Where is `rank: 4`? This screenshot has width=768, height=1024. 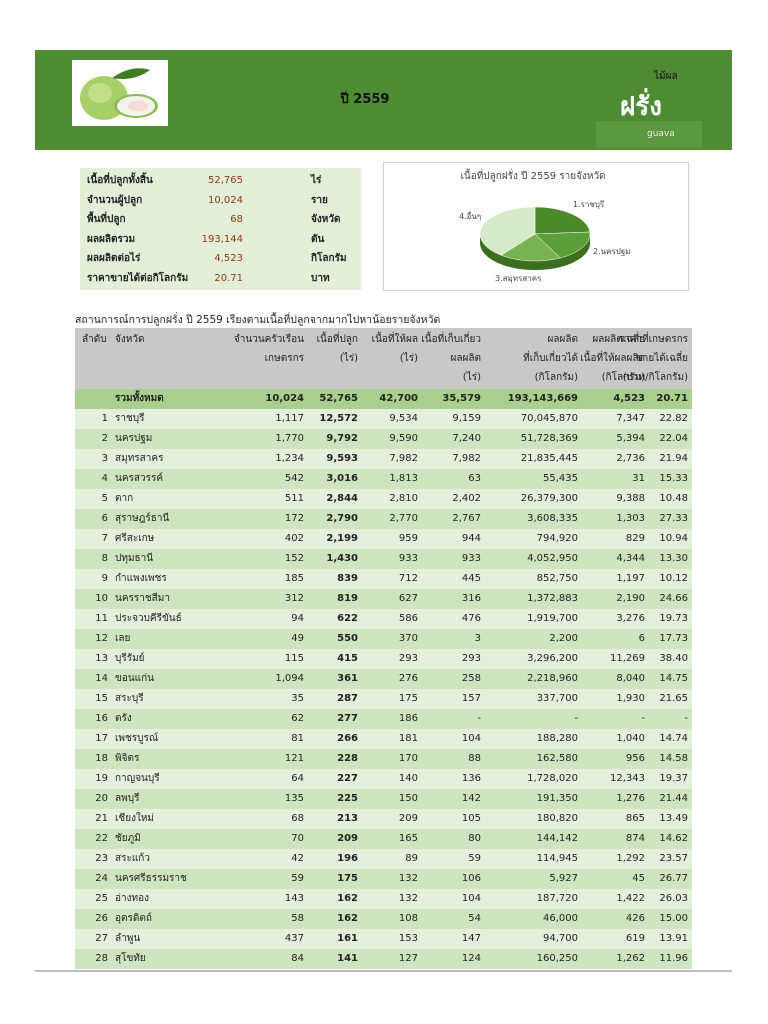 rank: 4 is located at coordinates (104, 478).